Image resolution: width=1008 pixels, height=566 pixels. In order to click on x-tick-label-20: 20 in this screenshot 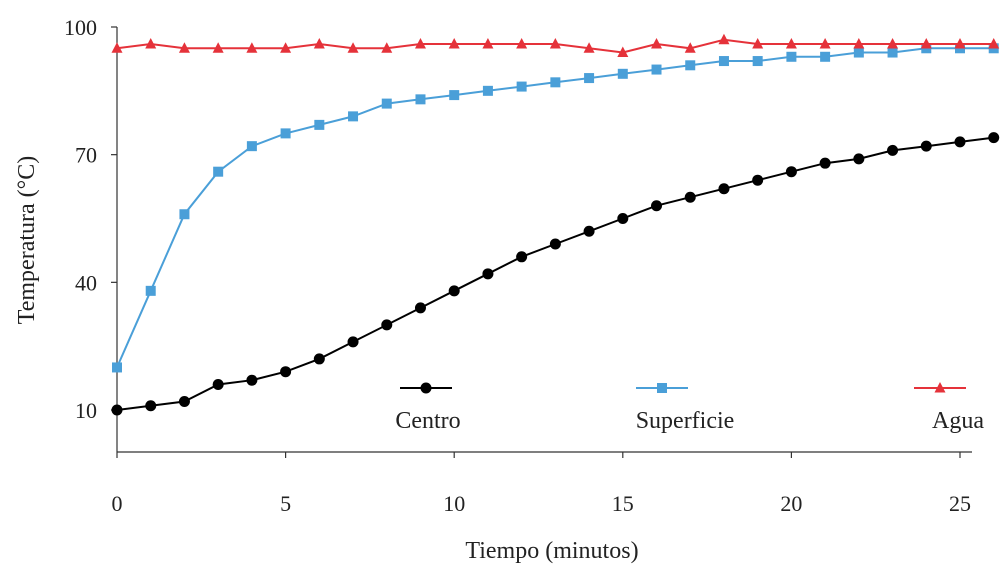, I will do `click(791, 503)`.